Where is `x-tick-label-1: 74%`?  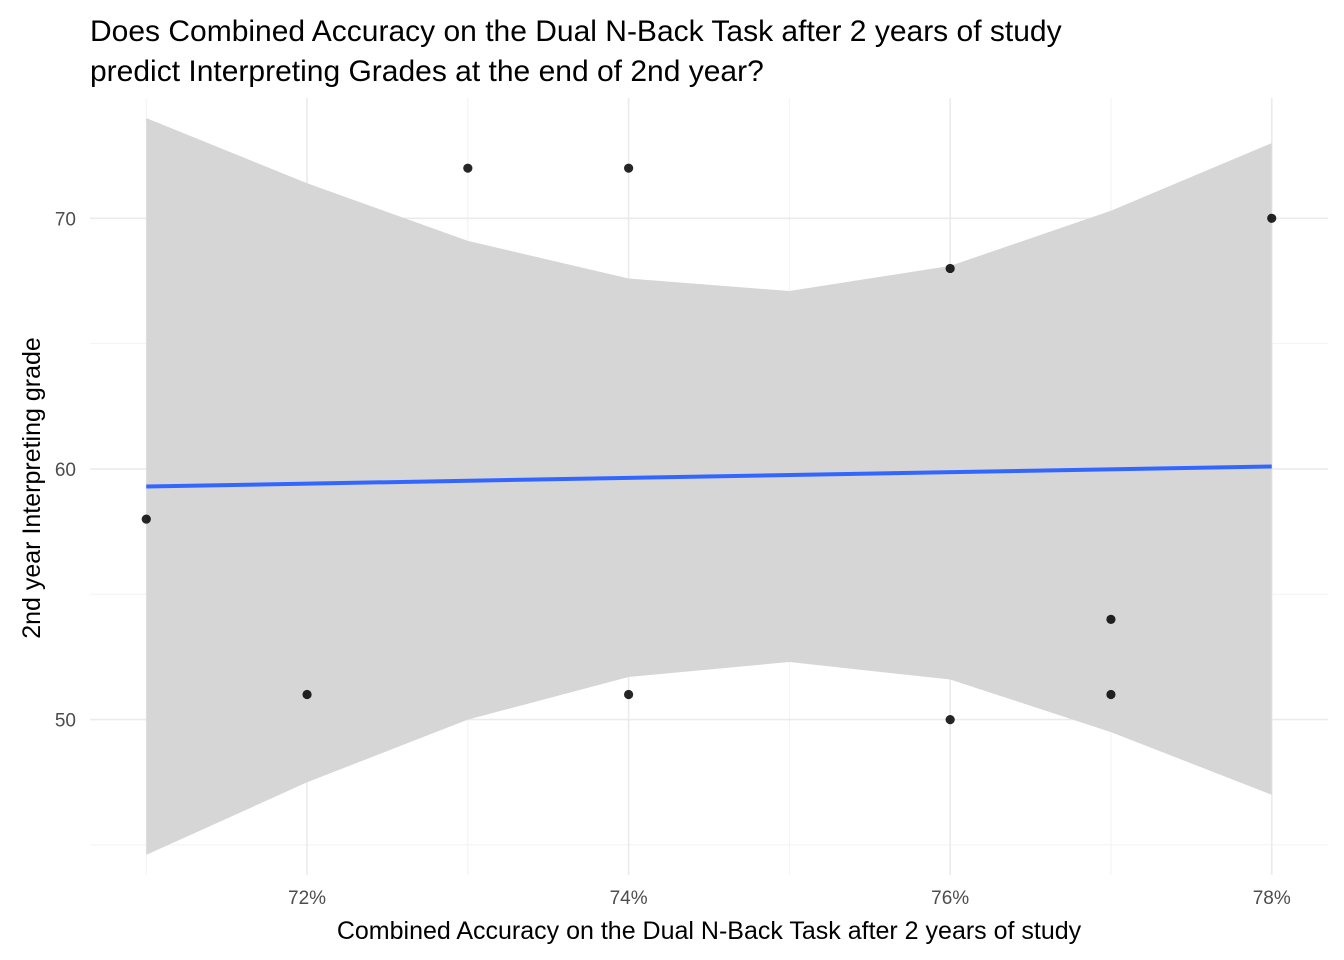
x-tick-label-1: 74% is located at coordinates (629, 898).